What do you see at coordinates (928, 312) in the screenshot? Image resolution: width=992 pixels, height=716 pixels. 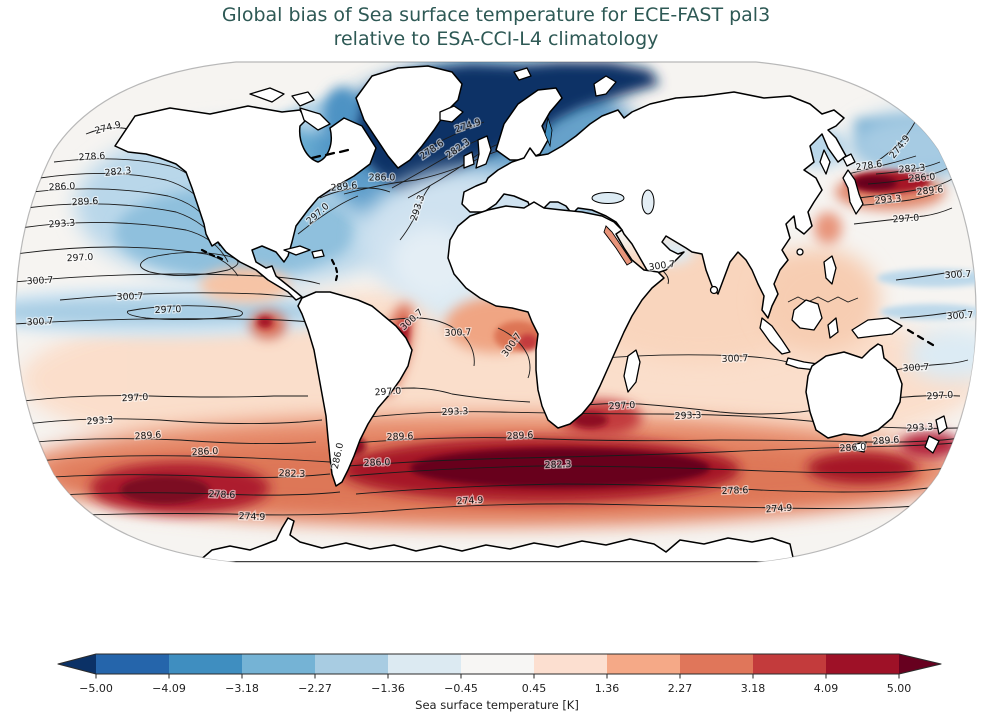 I see `bias-equatorial-pacific-right2` at bounding box center [928, 312].